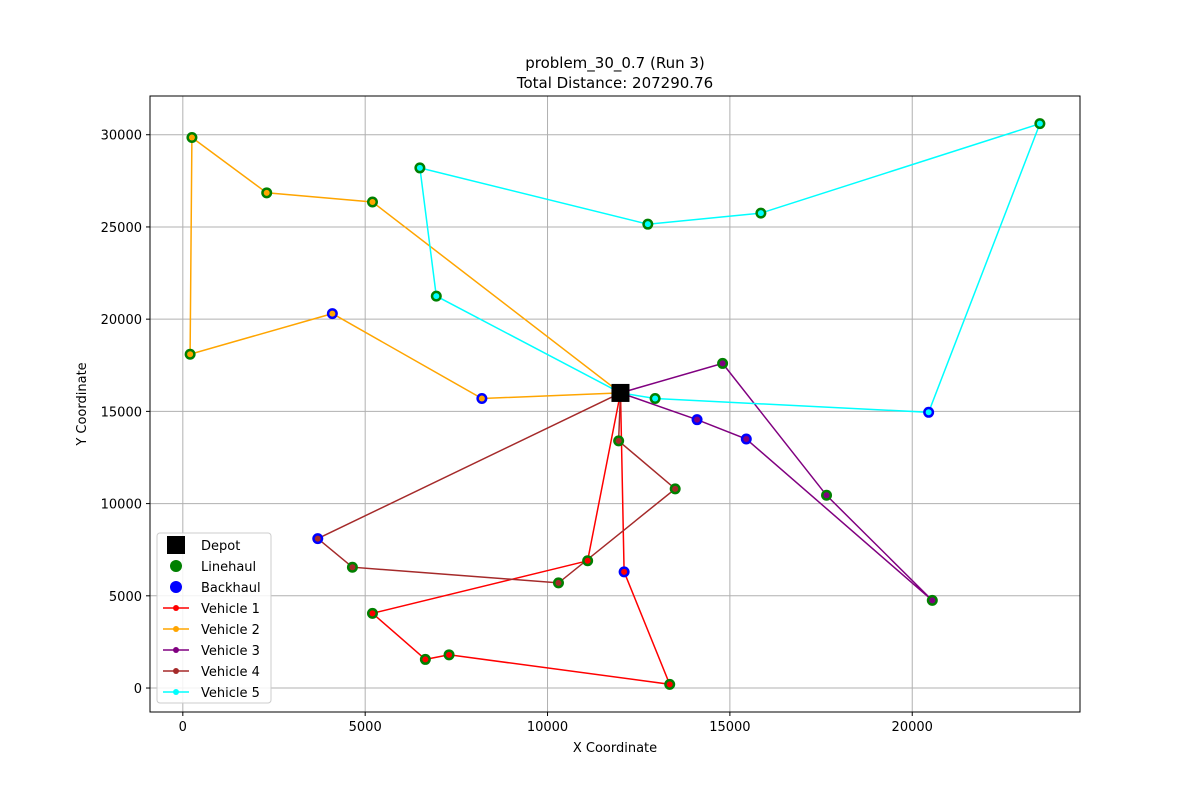 Image resolution: width=1200 pixels, height=800 pixels. What do you see at coordinates (183, 727) in the screenshot?
I see `x-tick-label: 0` at bounding box center [183, 727].